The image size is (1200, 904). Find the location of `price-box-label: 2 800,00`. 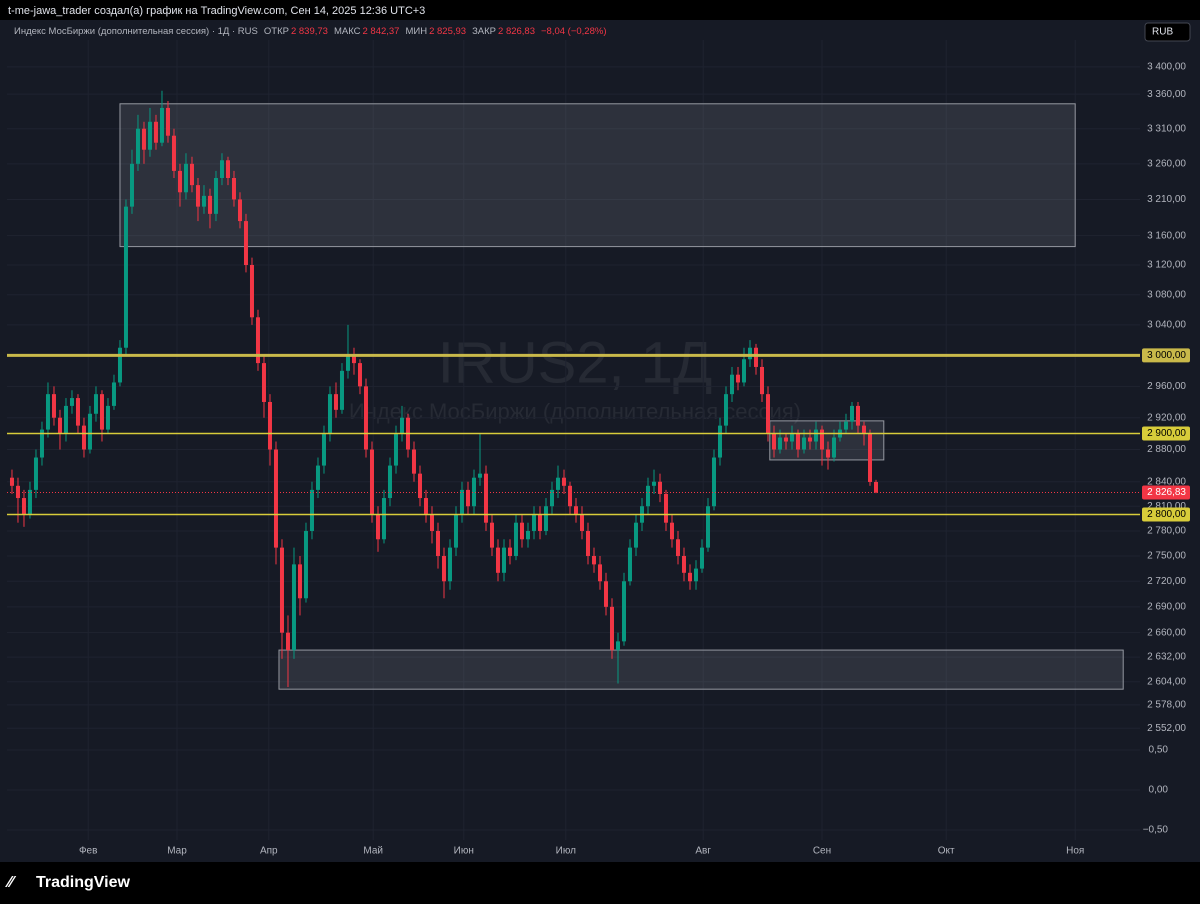

price-box-label: 2 800,00 is located at coordinates (1166, 514).